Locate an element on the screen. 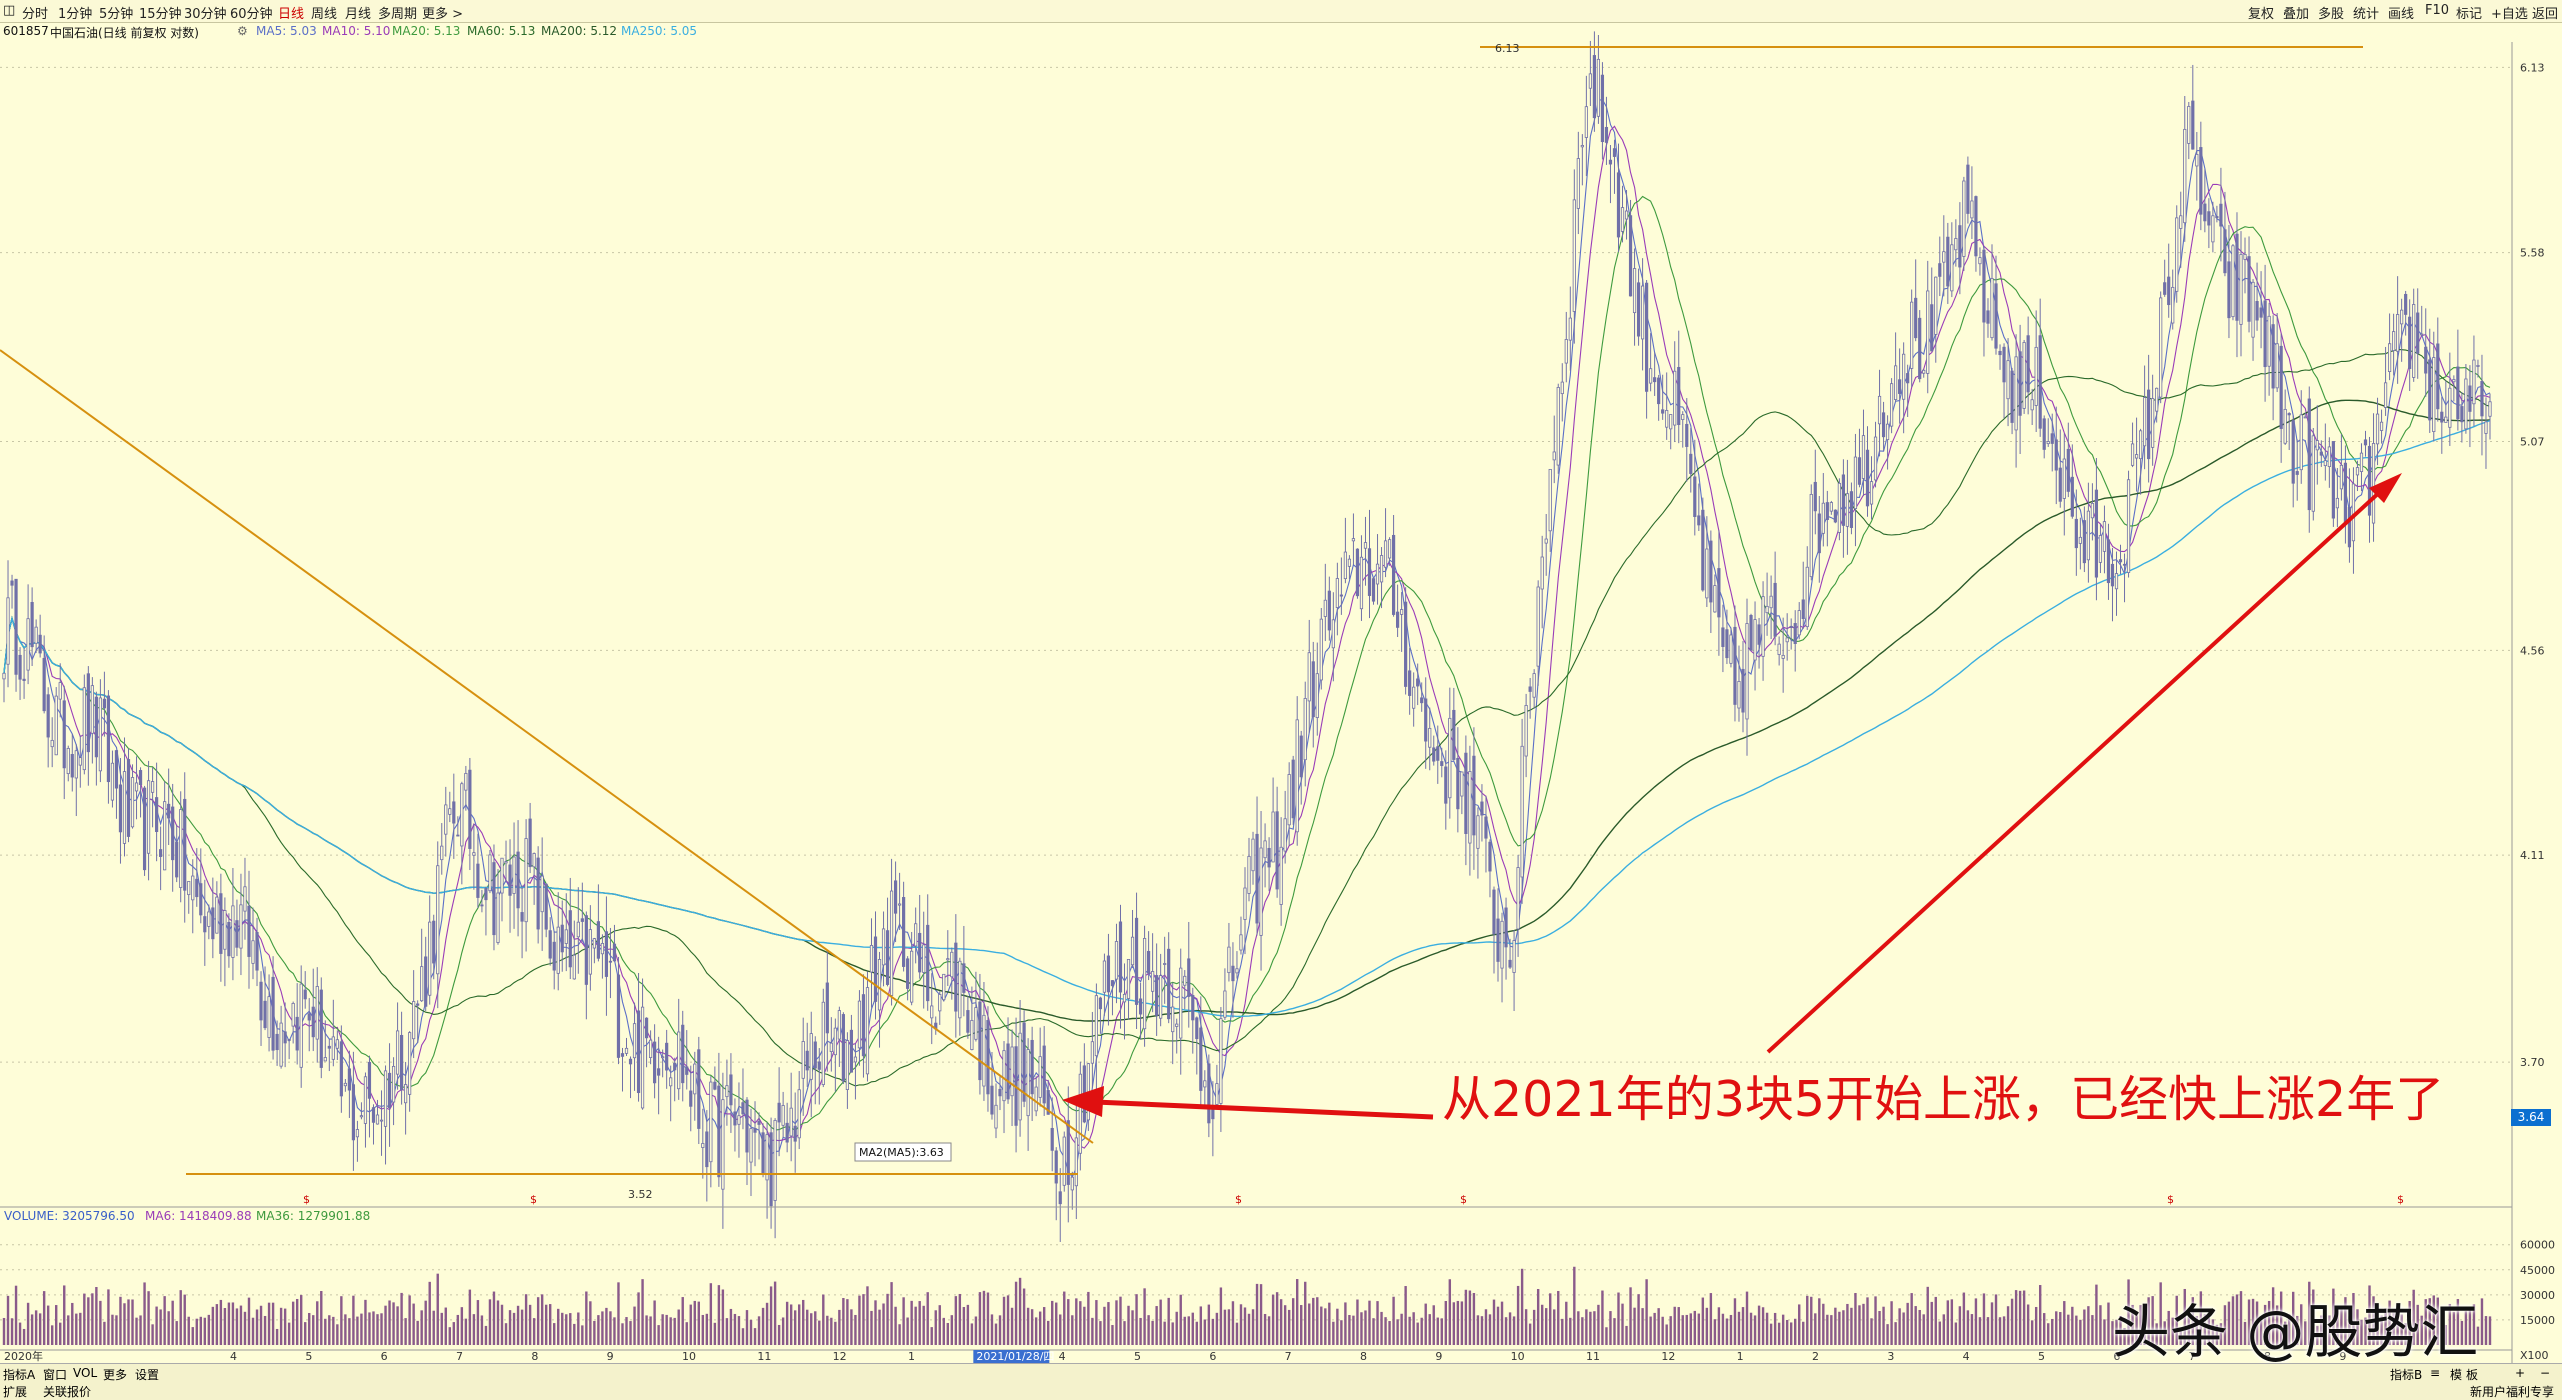 This screenshot has width=2562, height=1400. zoom-in-button: + is located at coordinates (2520, 1373).